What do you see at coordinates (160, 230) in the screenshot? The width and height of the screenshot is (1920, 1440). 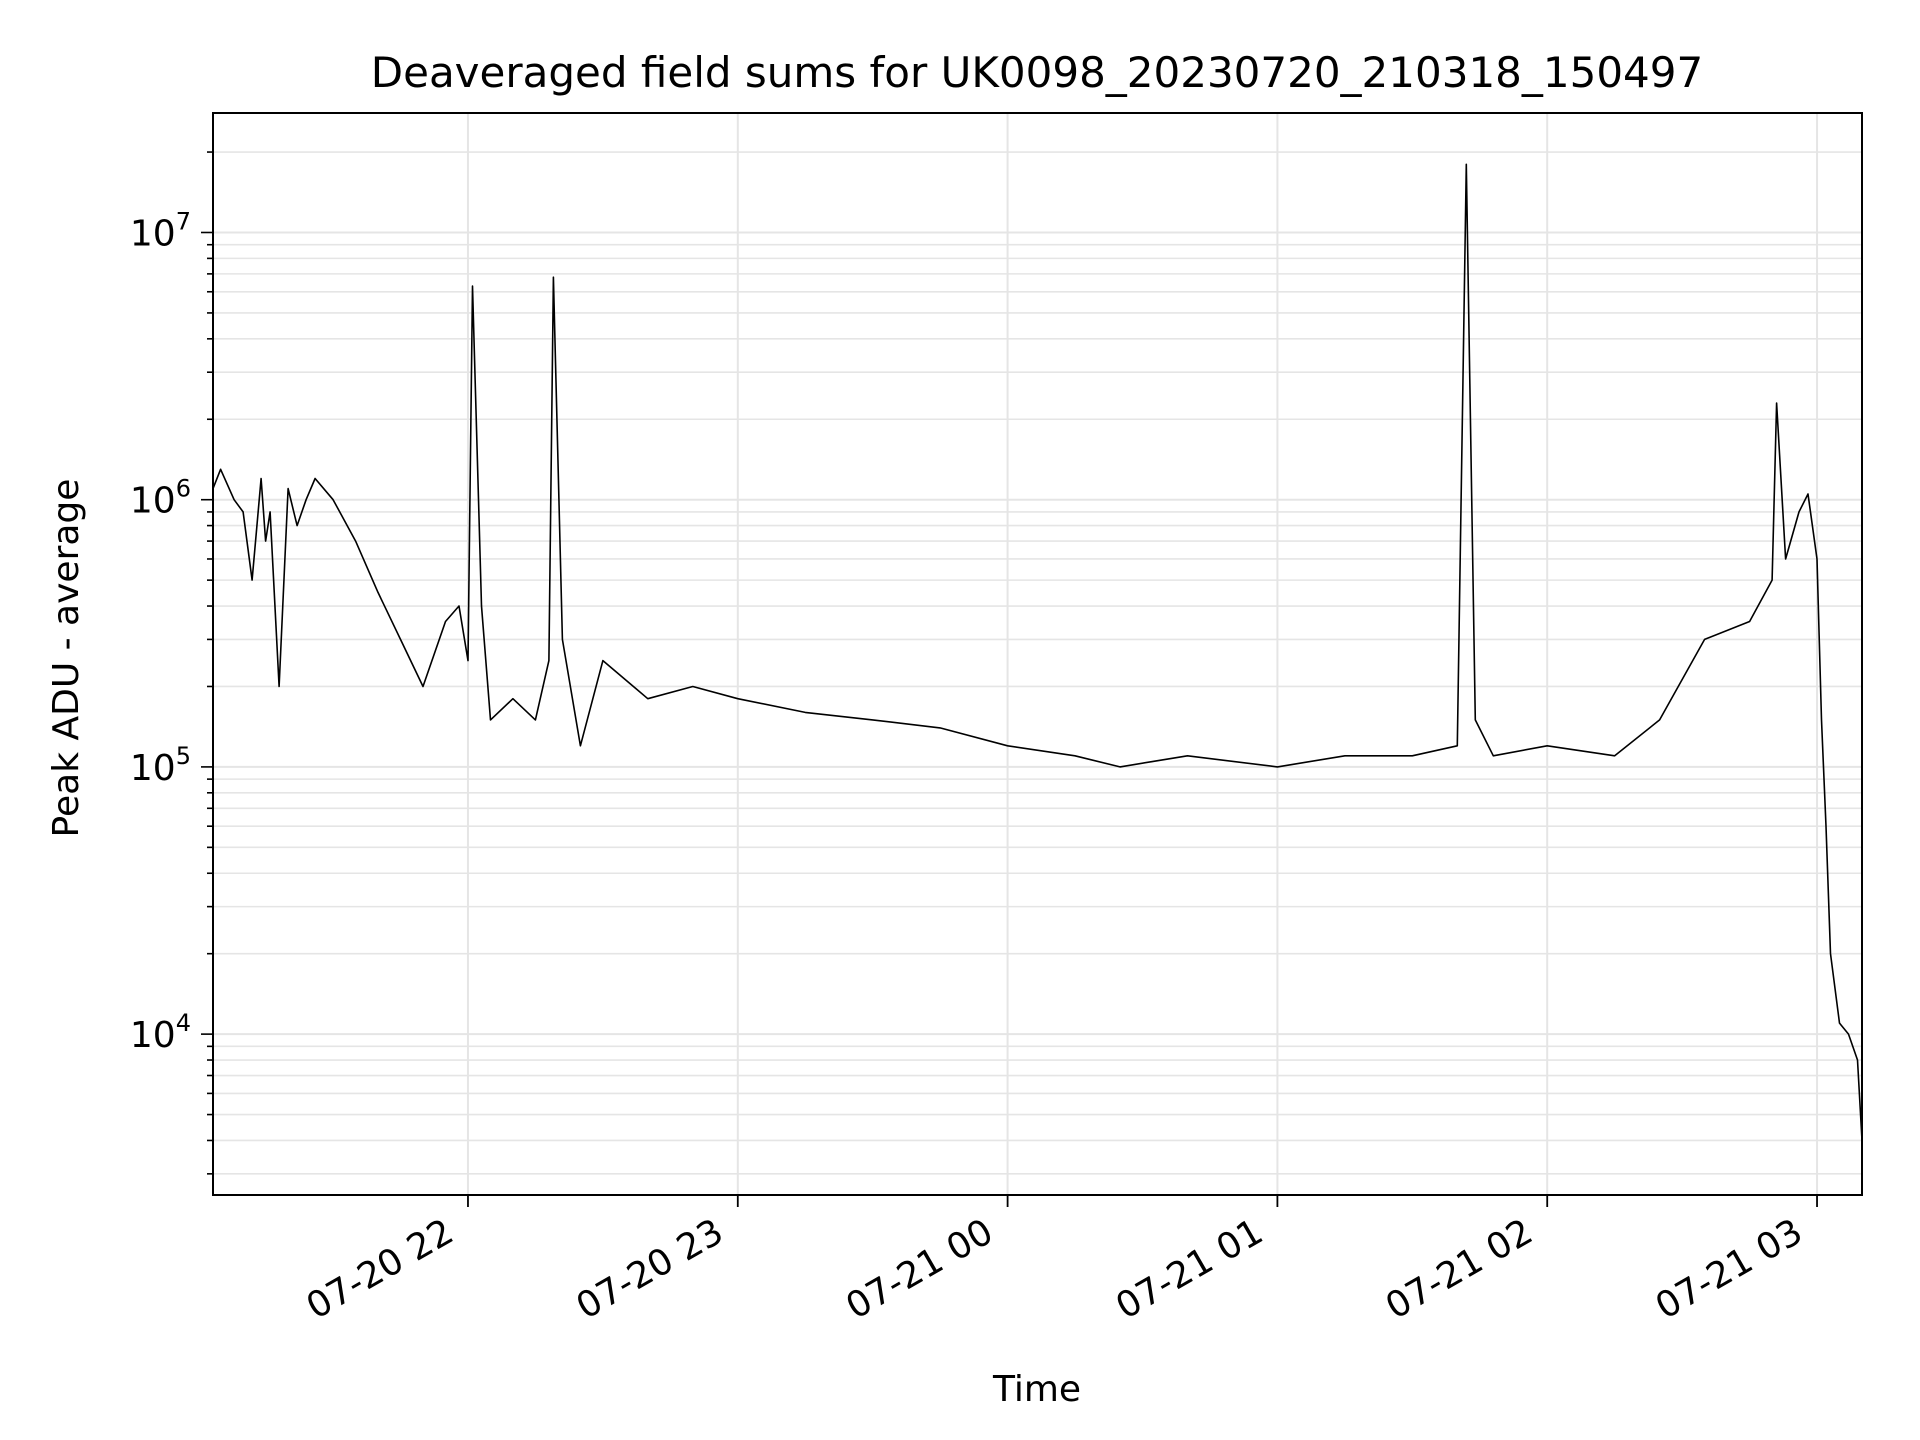 I see `y-tick-label: 10⁷` at bounding box center [160, 230].